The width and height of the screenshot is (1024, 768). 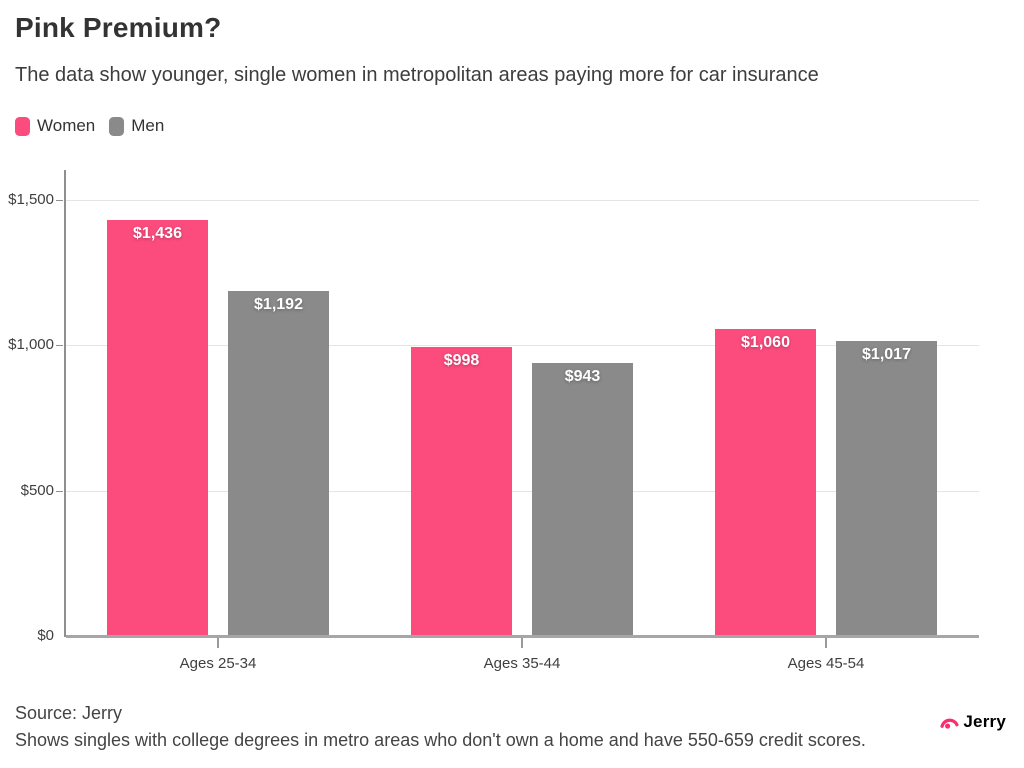 What do you see at coordinates (66, 125) in the screenshot?
I see `legend-label: Women` at bounding box center [66, 125].